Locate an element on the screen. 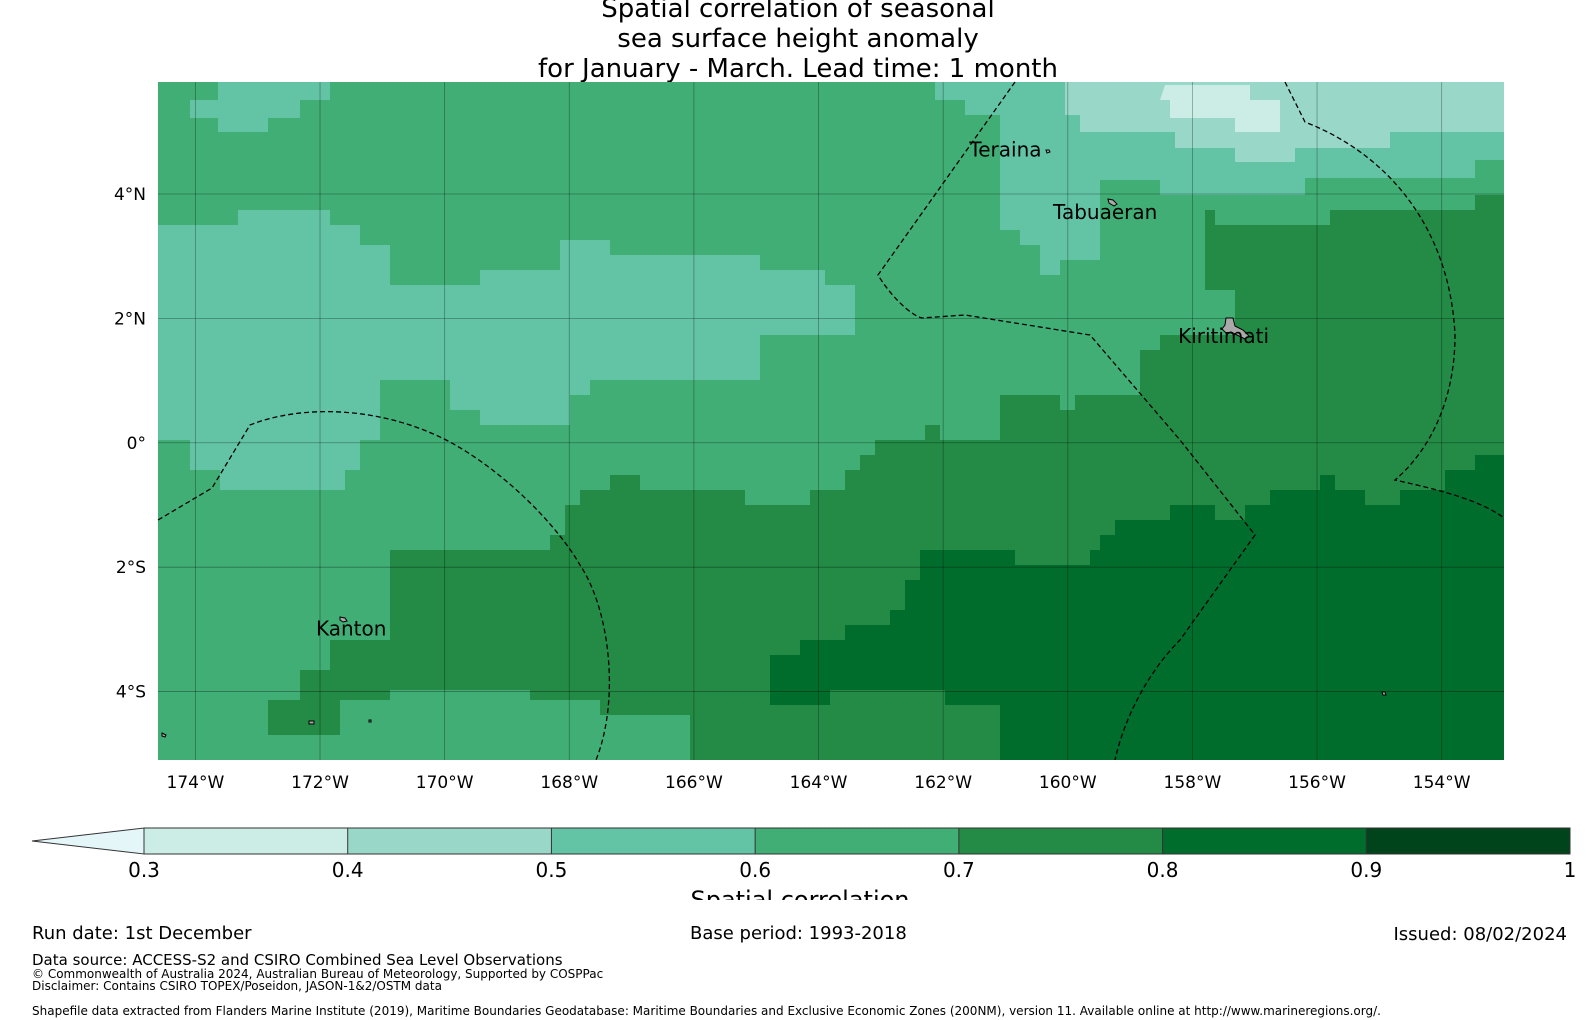  place-label: Kanton is located at coordinates (351, 629).